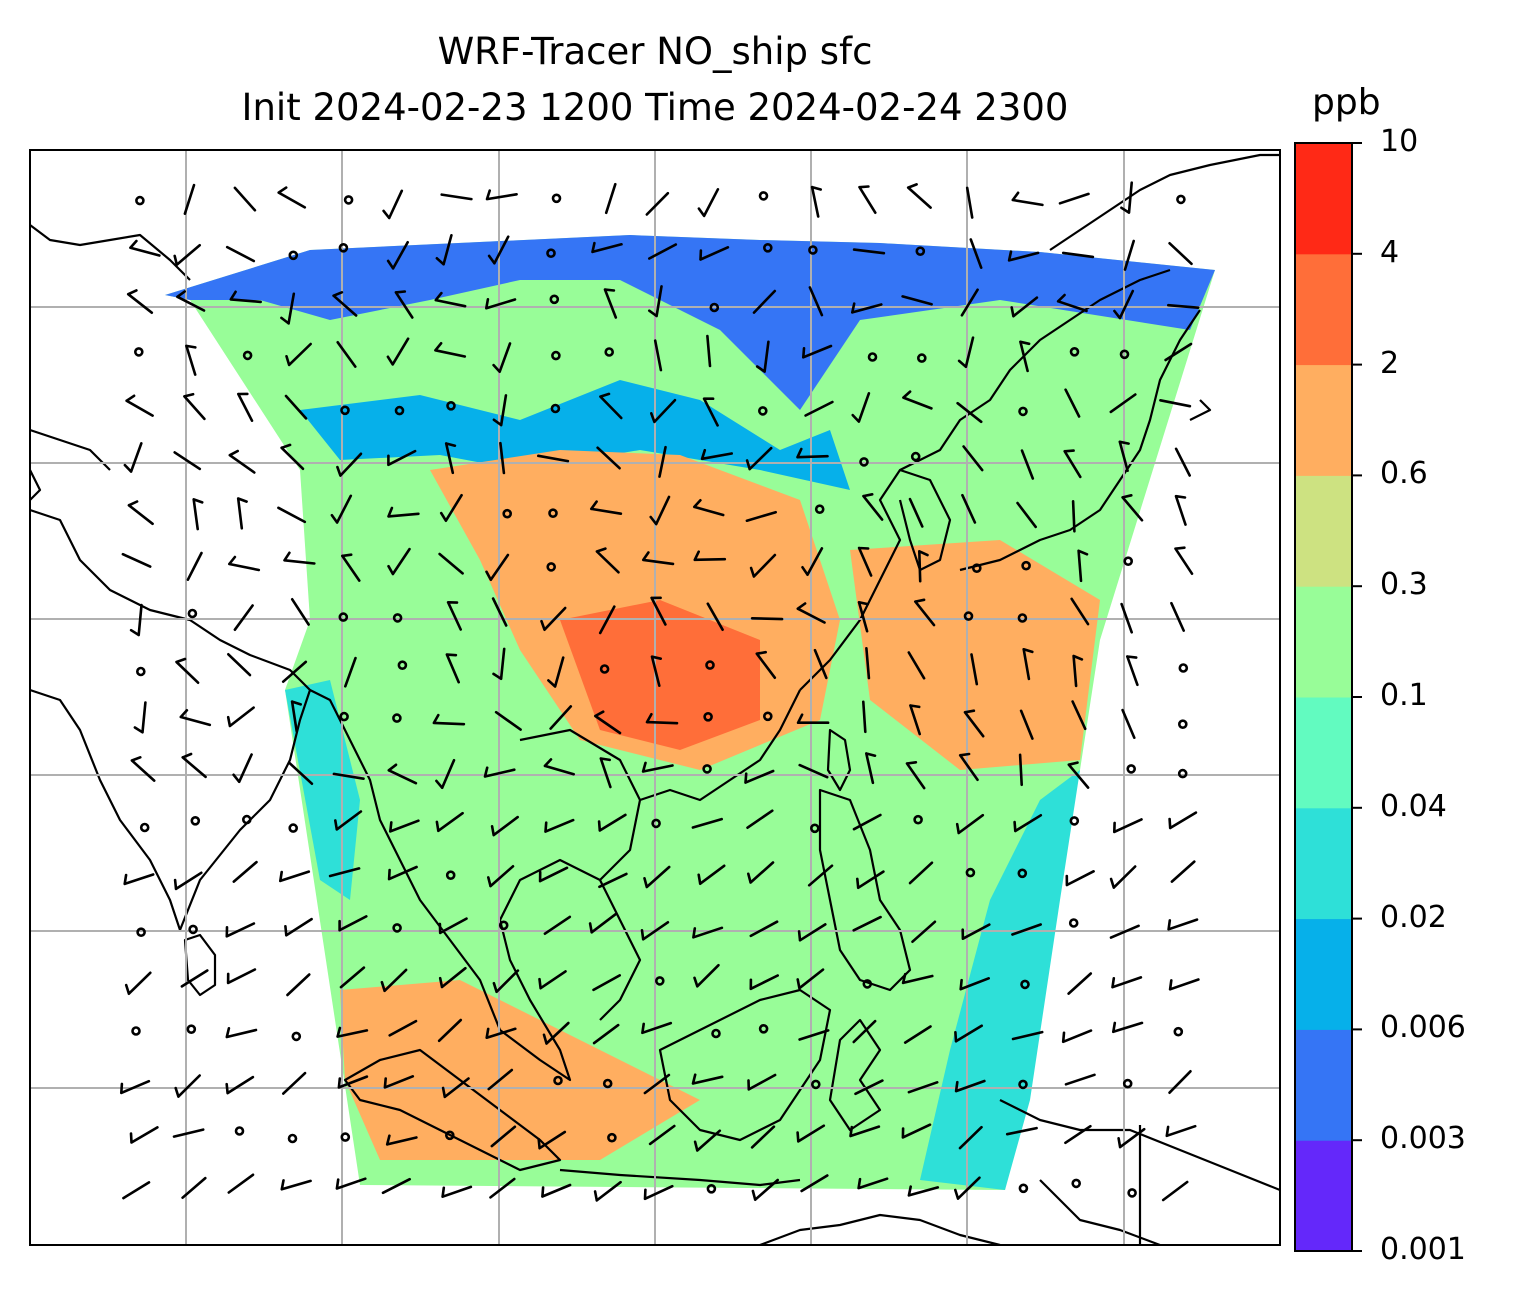 This screenshot has height=1306, width=1528. What do you see at coordinates (925, 520) in the screenshot?
I see `coastline-korea` at bounding box center [925, 520].